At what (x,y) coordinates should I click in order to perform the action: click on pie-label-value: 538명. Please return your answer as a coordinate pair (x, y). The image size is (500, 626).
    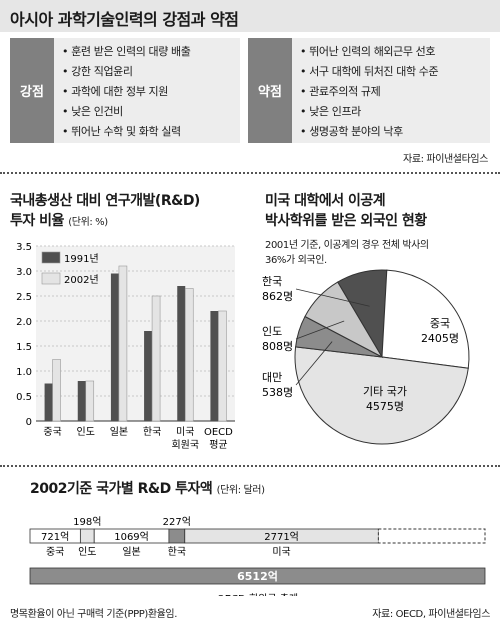
    Looking at the image, I should click on (277, 392).